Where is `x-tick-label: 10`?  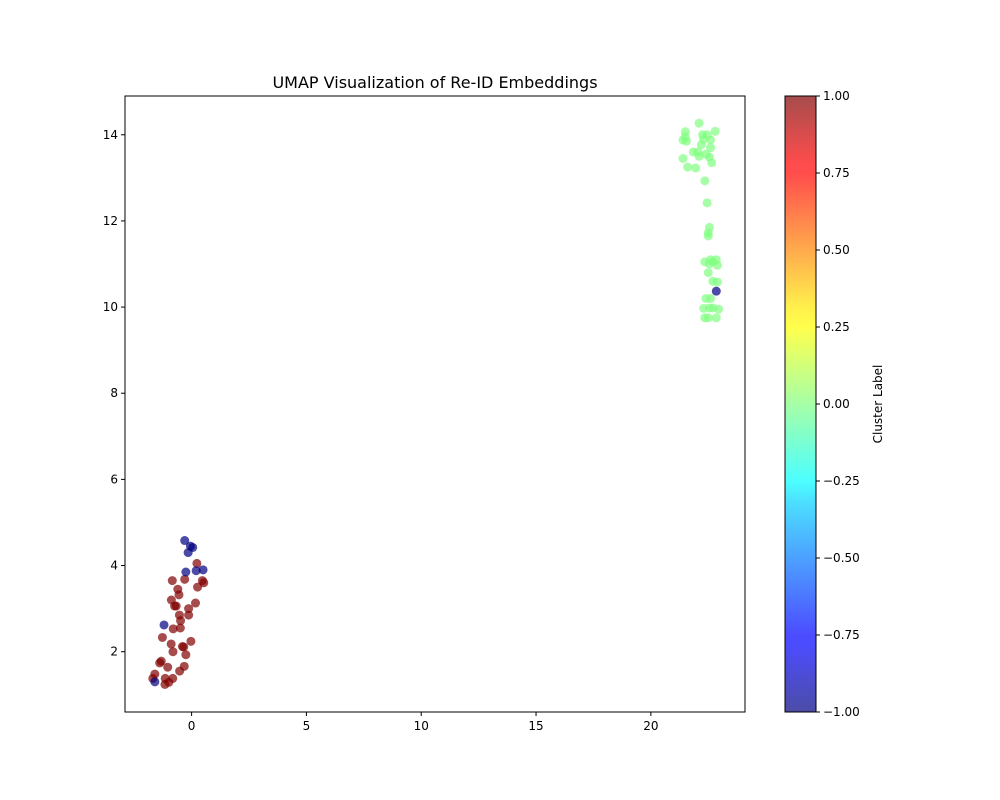
x-tick-label: 10 is located at coordinates (421, 726).